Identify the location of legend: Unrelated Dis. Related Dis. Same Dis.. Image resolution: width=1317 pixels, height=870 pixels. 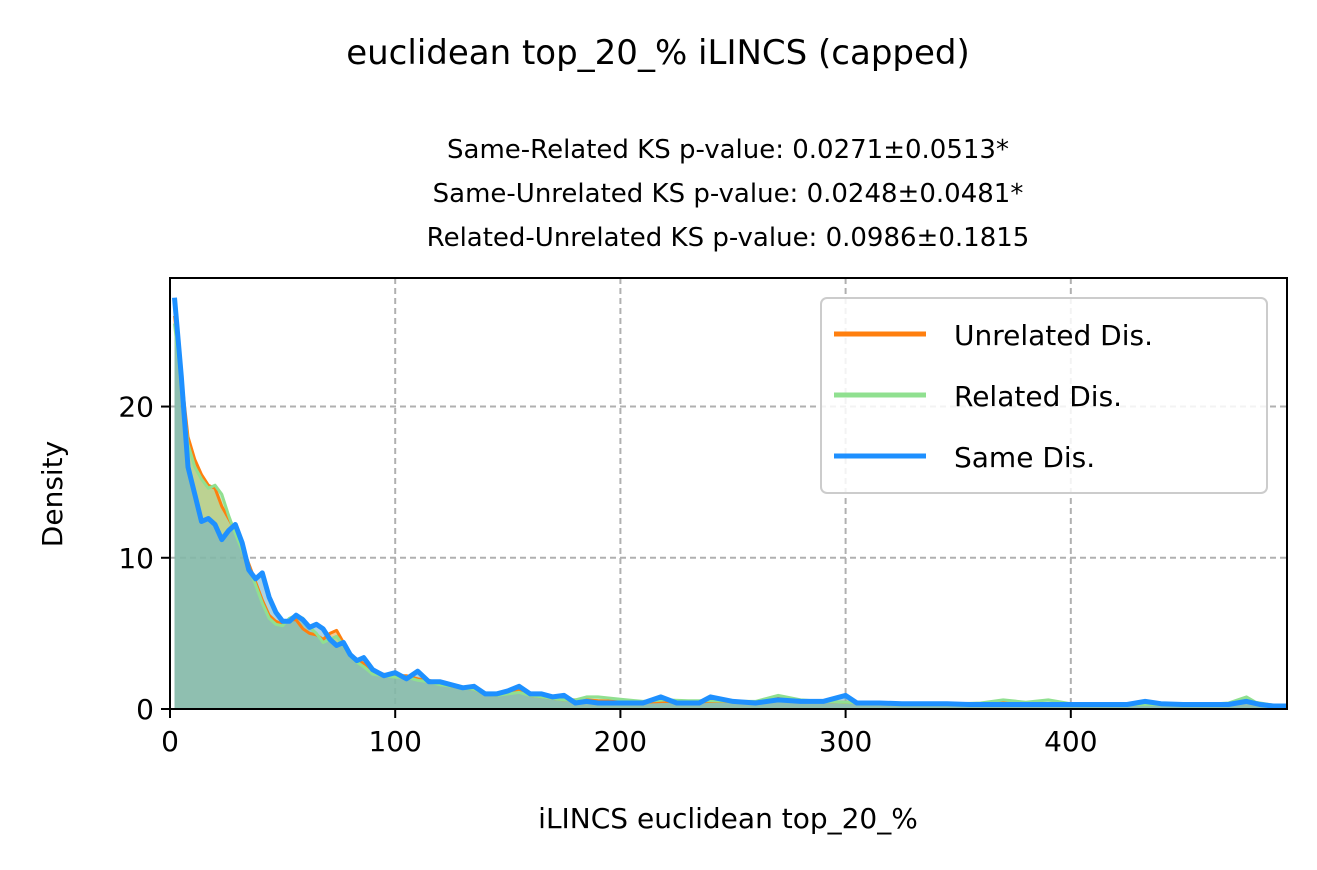
(1044, 395).